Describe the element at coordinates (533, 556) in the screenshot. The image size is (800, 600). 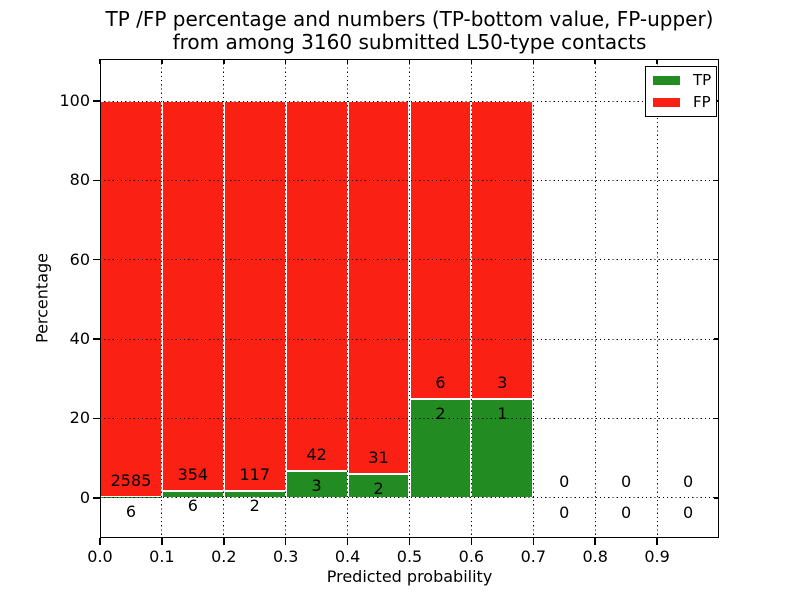
I see `x-tick-label: 0.7` at that location.